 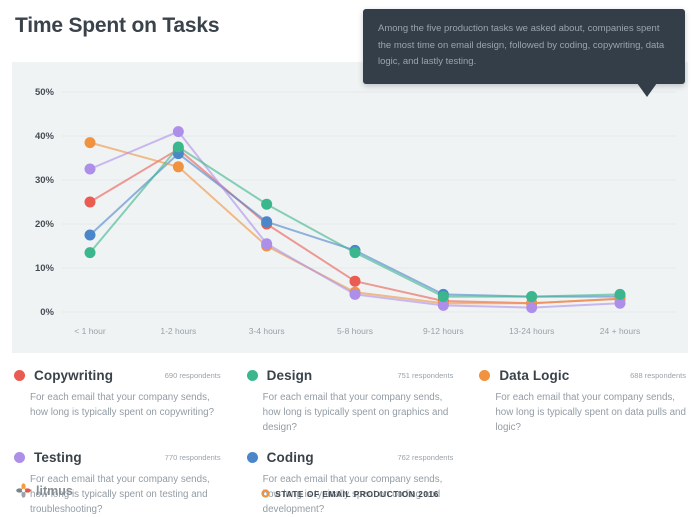 I want to click on legend-item-header: Coding 762 respondents, so click(x=350, y=457).